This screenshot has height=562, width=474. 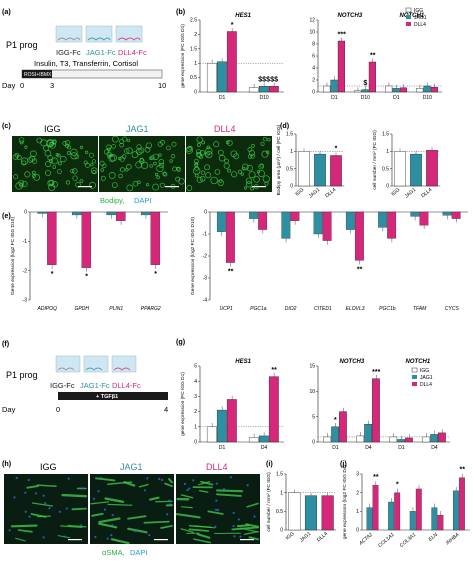 What do you see at coordinates (291, 152) in the screenshot?
I see `y-tick-label-d-2: 1` at bounding box center [291, 152].